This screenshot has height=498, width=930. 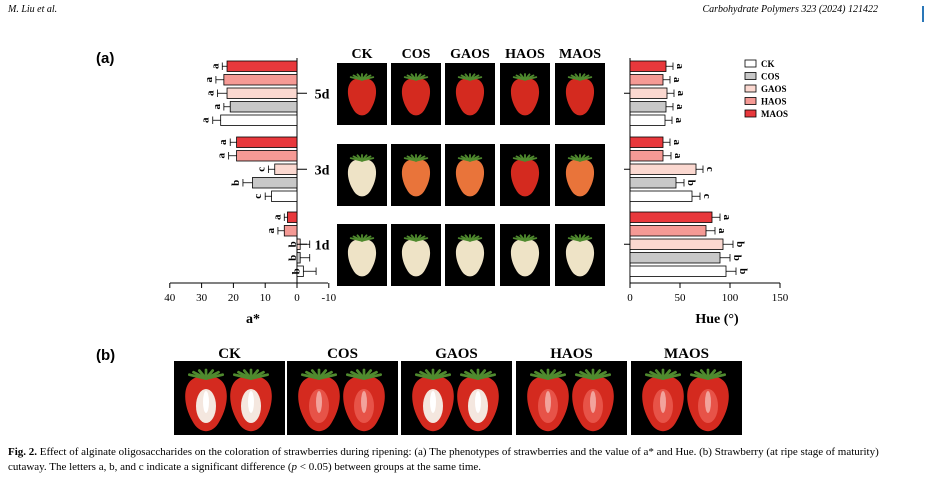 I want to click on a-star-tick-label: 10, so click(x=266, y=298).